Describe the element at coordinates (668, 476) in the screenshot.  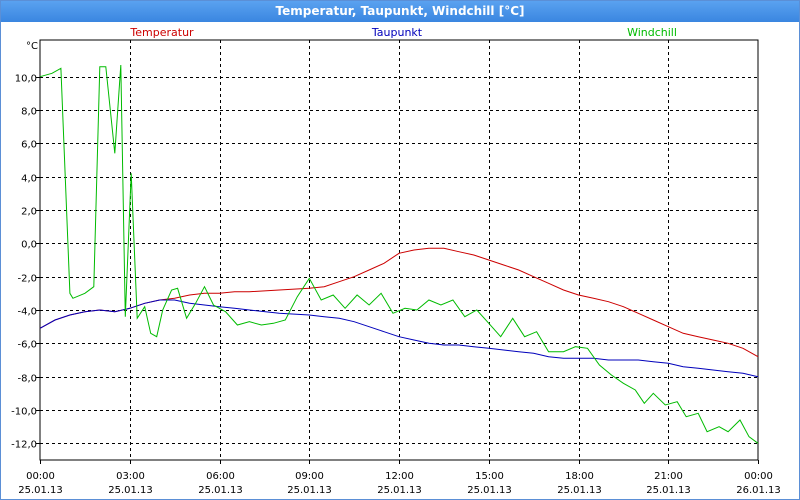
I see `x-tick-time: 21:00` at that location.